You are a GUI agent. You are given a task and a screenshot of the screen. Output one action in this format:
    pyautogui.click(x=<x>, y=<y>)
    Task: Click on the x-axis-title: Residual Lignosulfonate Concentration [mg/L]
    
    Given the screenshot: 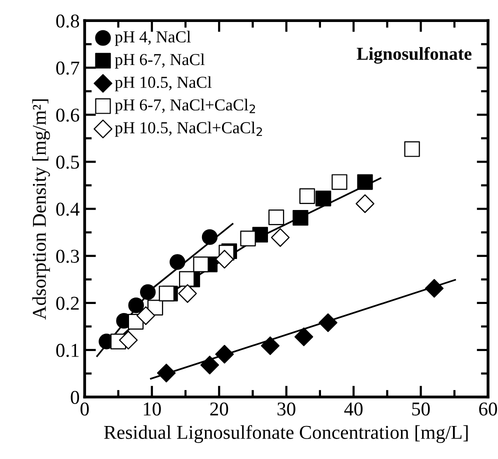 What is the action you would take?
    pyautogui.click(x=286, y=434)
    